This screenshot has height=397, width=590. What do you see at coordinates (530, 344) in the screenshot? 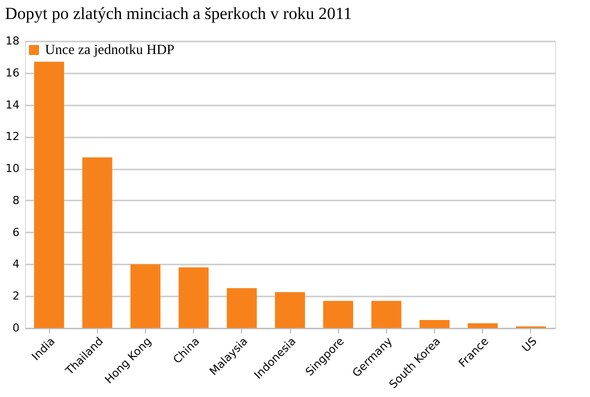
I see `x-tick-label: US` at bounding box center [530, 344].